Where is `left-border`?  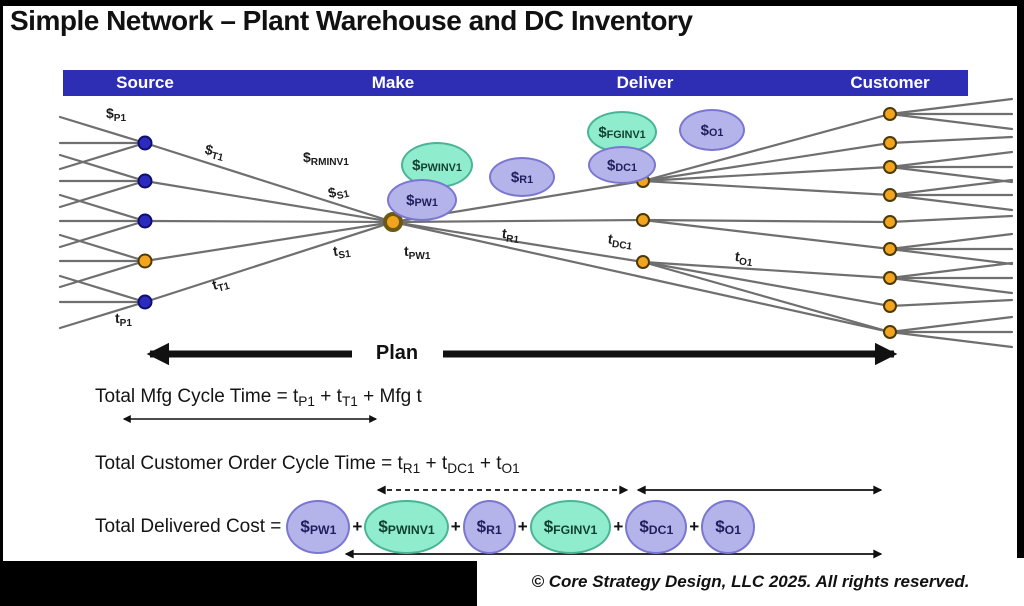 left-border is located at coordinates (1, 280).